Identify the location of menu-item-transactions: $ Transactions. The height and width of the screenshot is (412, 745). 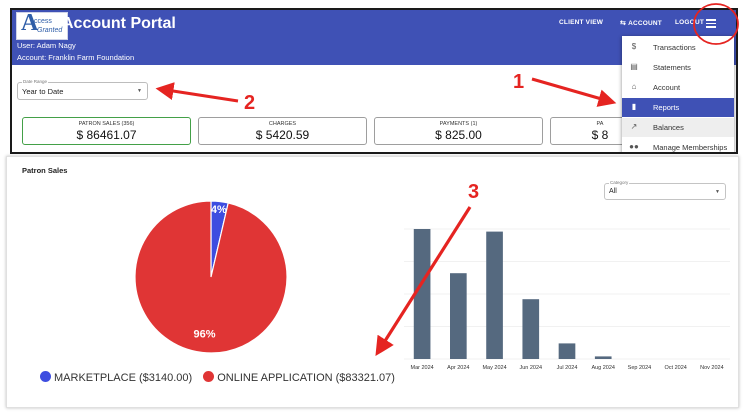
(678, 47).